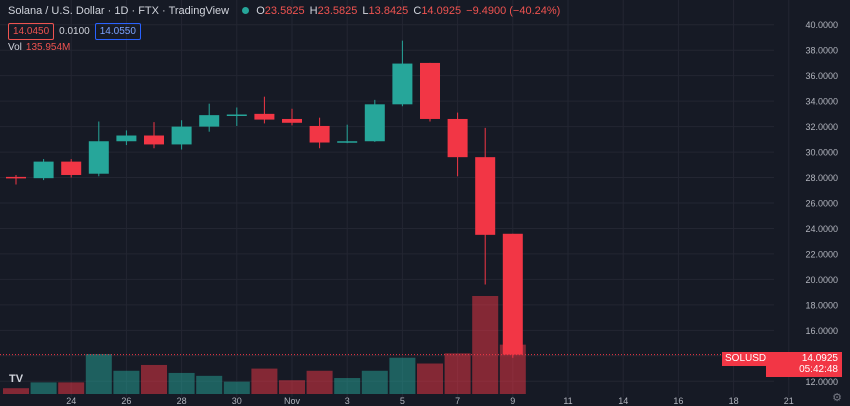  What do you see at coordinates (821, 25) in the screenshot?
I see `y-tick-label: 40.0000` at bounding box center [821, 25].